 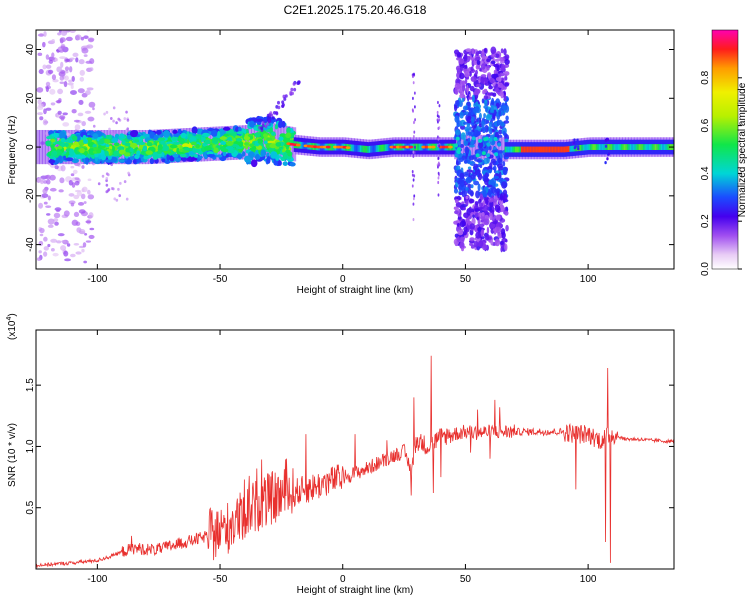 I want to click on snr-x-tick-label: 100, so click(x=588, y=579).